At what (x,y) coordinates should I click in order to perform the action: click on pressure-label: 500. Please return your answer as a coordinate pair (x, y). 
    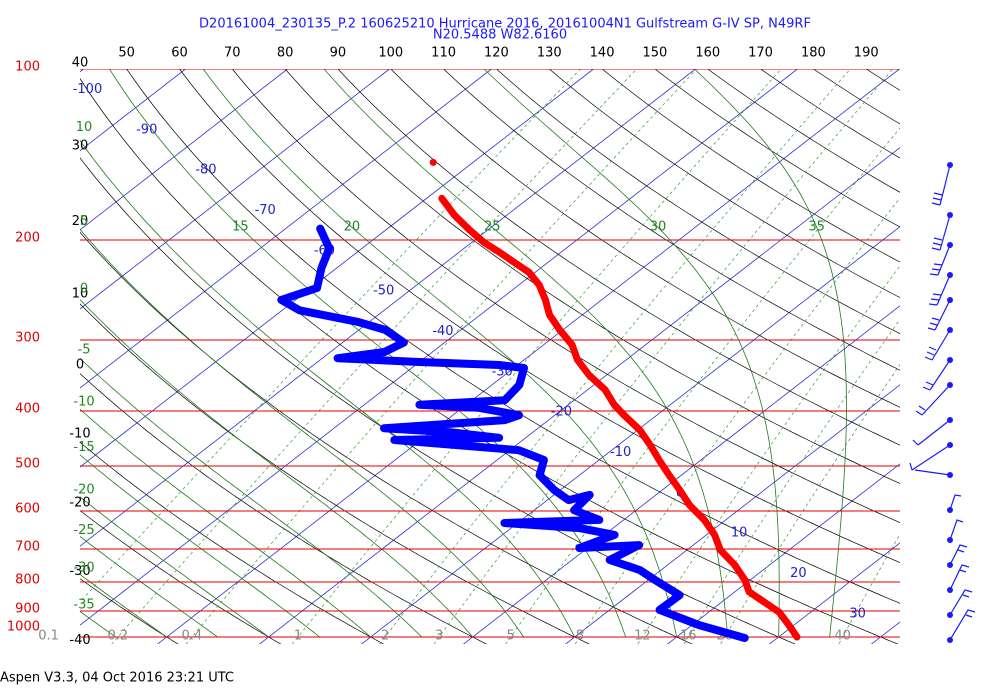
    Looking at the image, I should click on (27, 464).